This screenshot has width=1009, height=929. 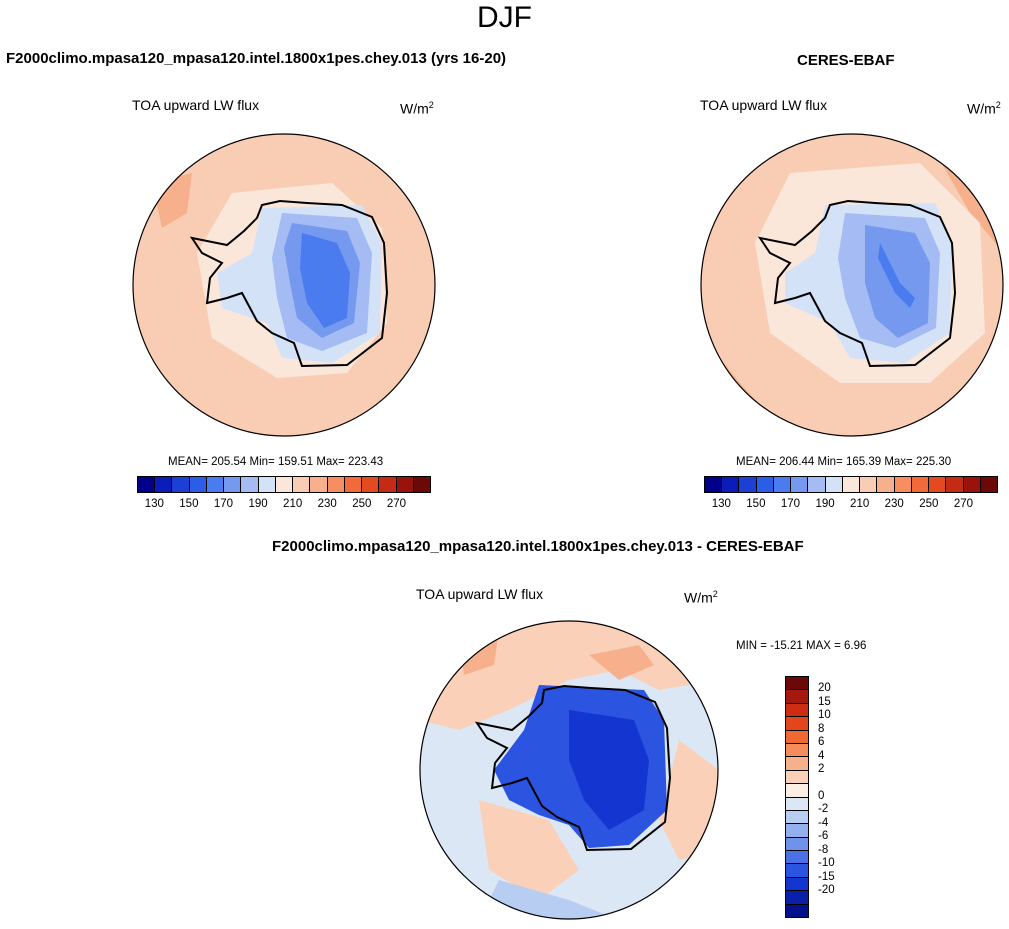 What do you see at coordinates (790, 504) in the screenshot?
I see `colorbar-tick-label: 170` at bounding box center [790, 504].